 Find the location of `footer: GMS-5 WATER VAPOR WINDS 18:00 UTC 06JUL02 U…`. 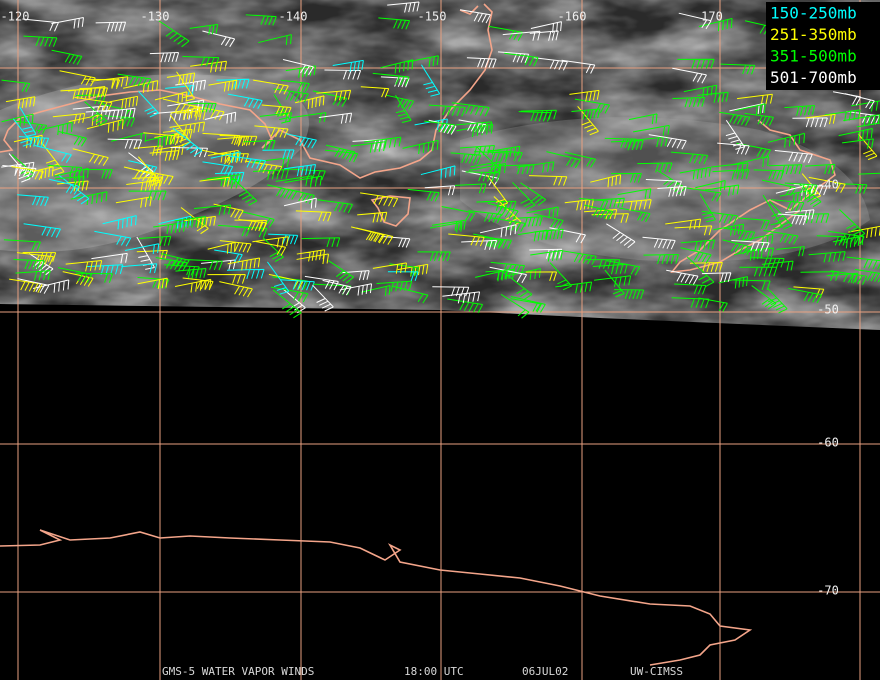

footer: GMS-5 WATER VAPOR WINDS 18:00 UTC 06JUL02 U… is located at coordinates (422, 671).